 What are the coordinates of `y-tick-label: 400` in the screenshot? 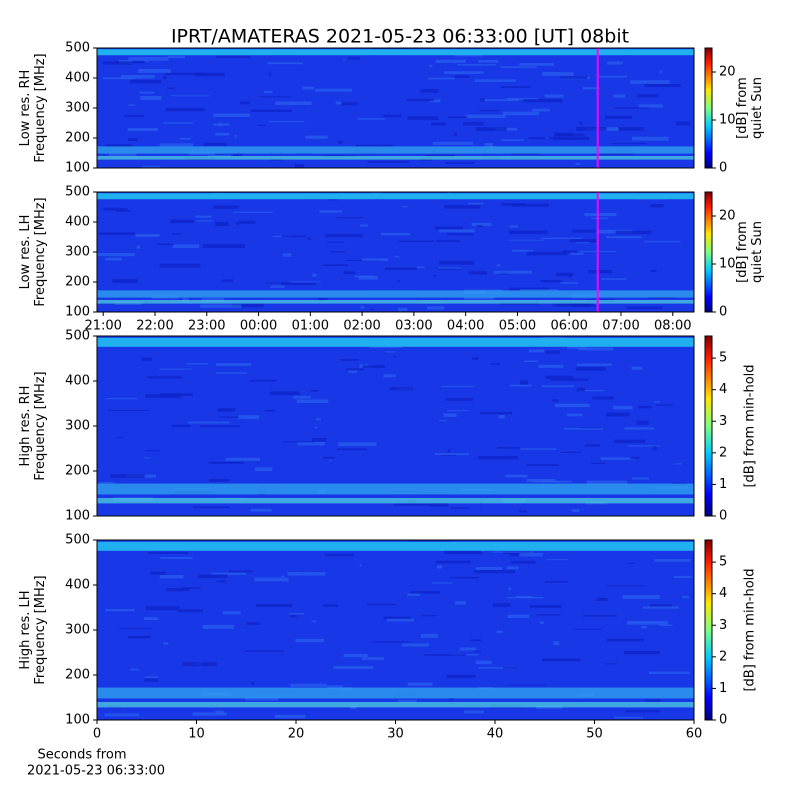 It's located at (77, 222).